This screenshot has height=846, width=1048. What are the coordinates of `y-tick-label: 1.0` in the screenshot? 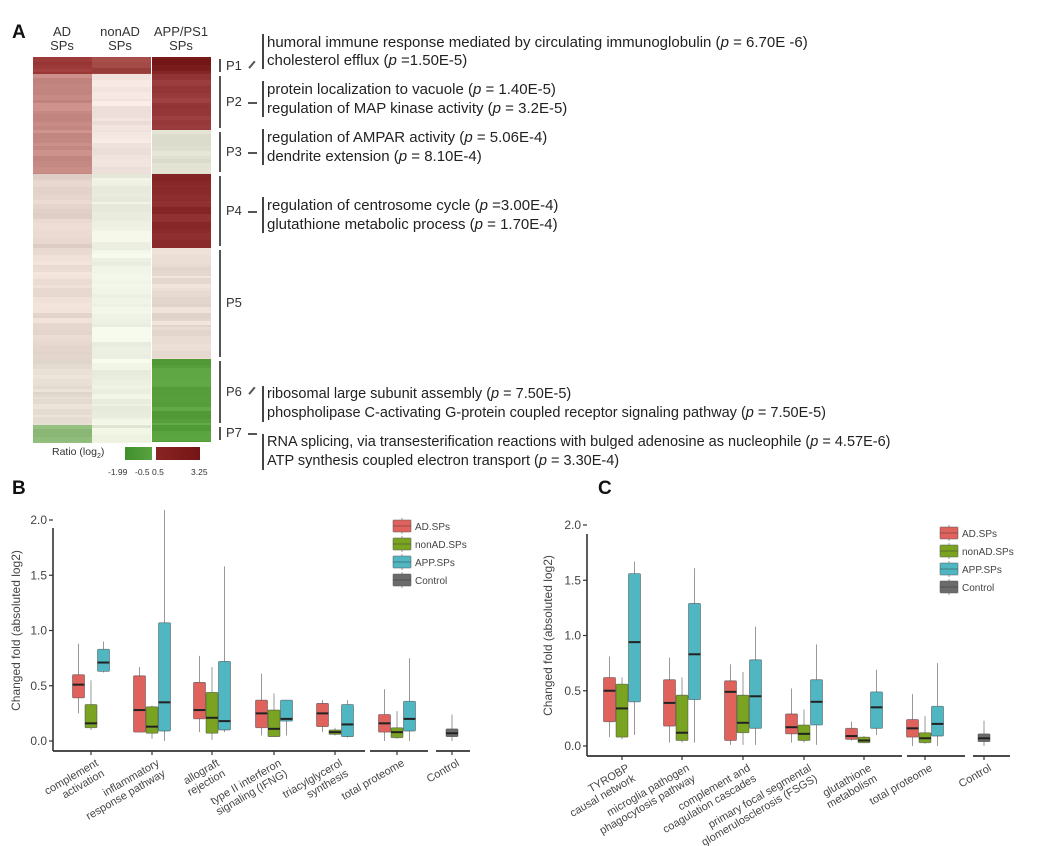 It's located at (572, 636).